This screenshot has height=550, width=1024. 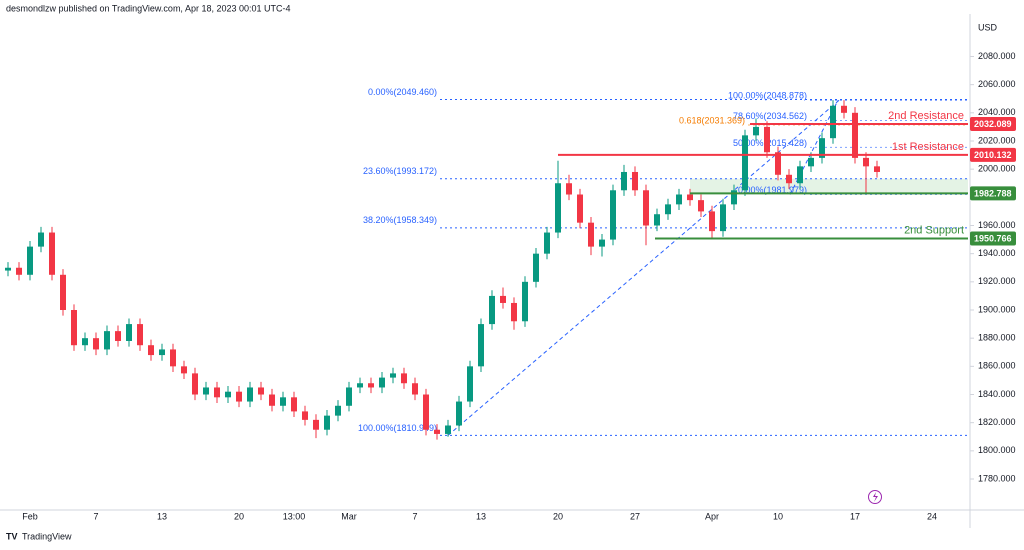 I want to click on alert-icon, so click(x=875, y=497).